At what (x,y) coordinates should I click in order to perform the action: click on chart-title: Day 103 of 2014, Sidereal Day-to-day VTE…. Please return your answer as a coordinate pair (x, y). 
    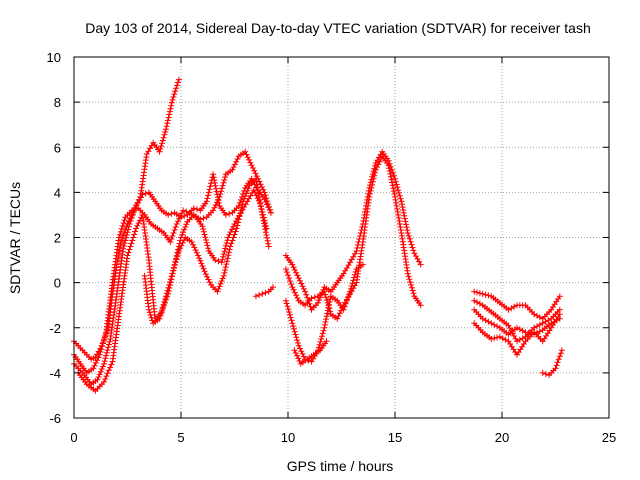
    Looking at the image, I should click on (338, 28).